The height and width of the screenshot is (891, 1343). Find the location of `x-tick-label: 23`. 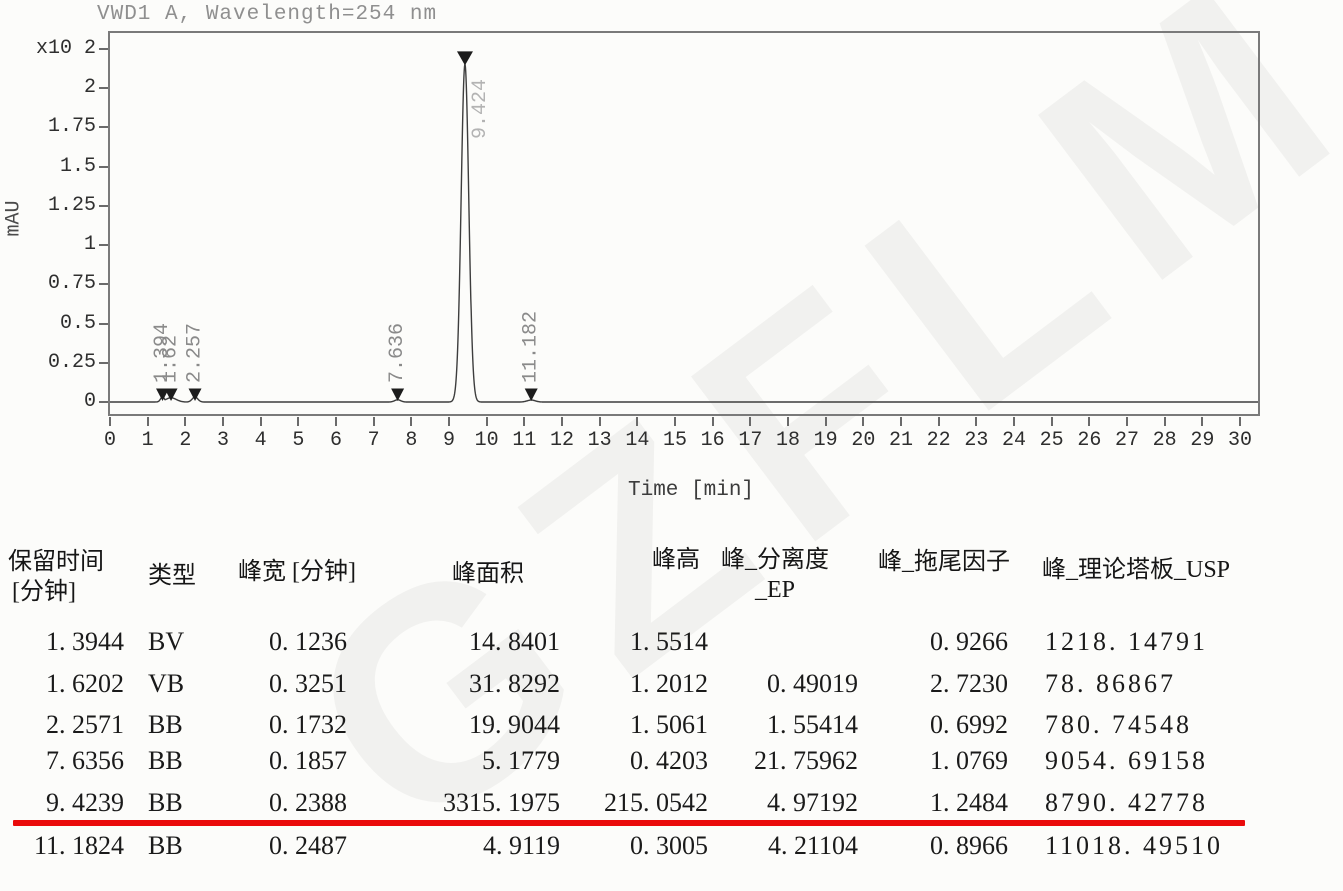

x-tick-label: 23 is located at coordinates (976, 440).